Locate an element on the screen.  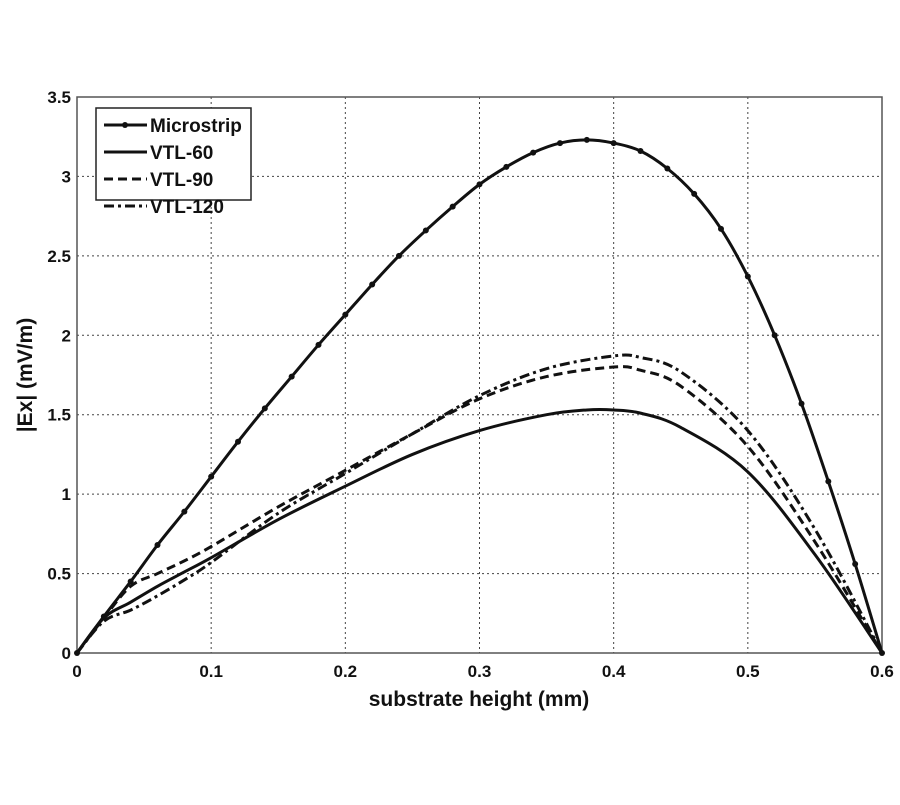
legend-box is located at coordinates (173, 154).